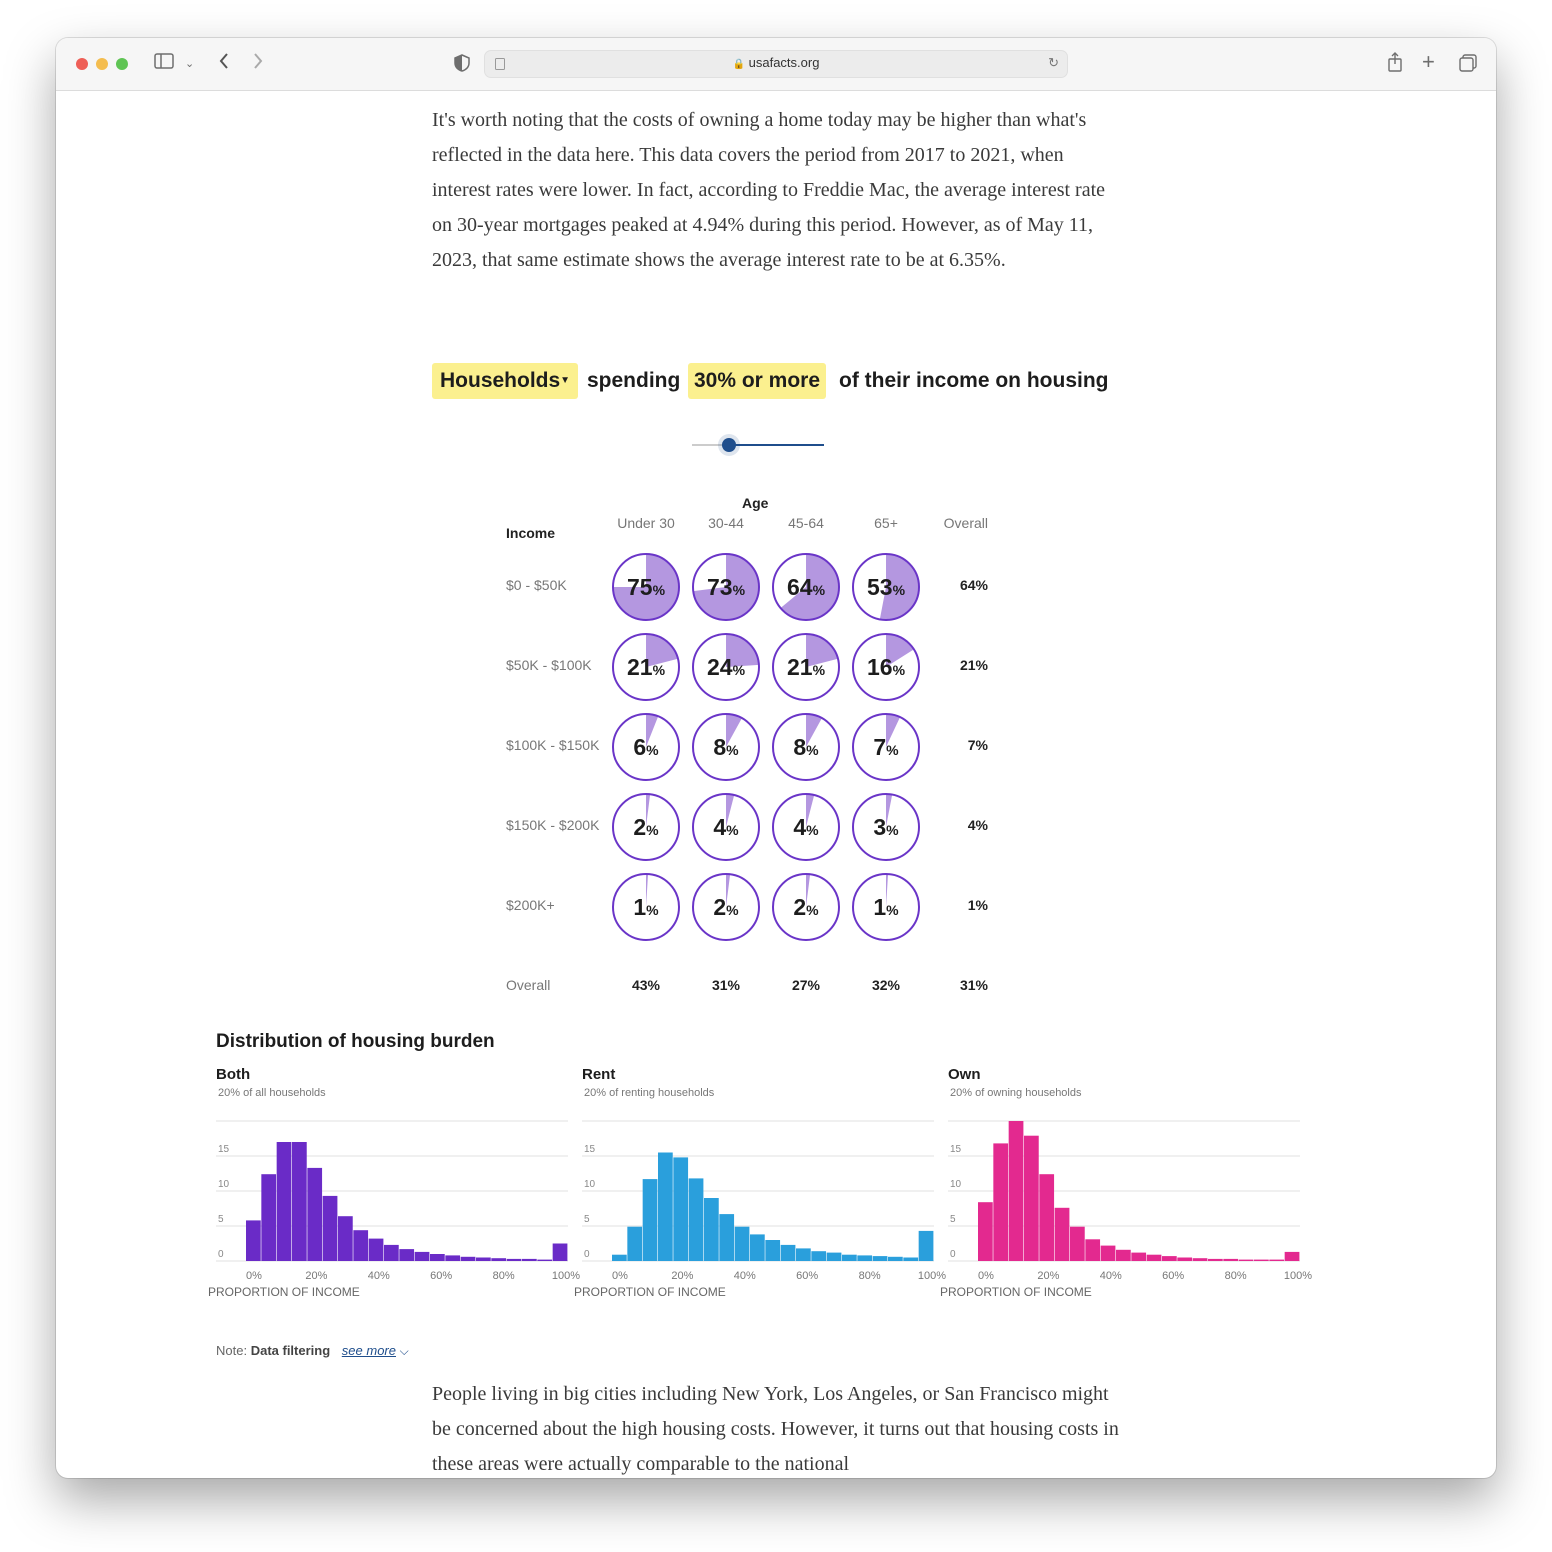 This screenshot has height=1552, width=1552. Describe the element at coordinates (886, 985) in the screenshot. I see `overall-value: 32%` at that location.